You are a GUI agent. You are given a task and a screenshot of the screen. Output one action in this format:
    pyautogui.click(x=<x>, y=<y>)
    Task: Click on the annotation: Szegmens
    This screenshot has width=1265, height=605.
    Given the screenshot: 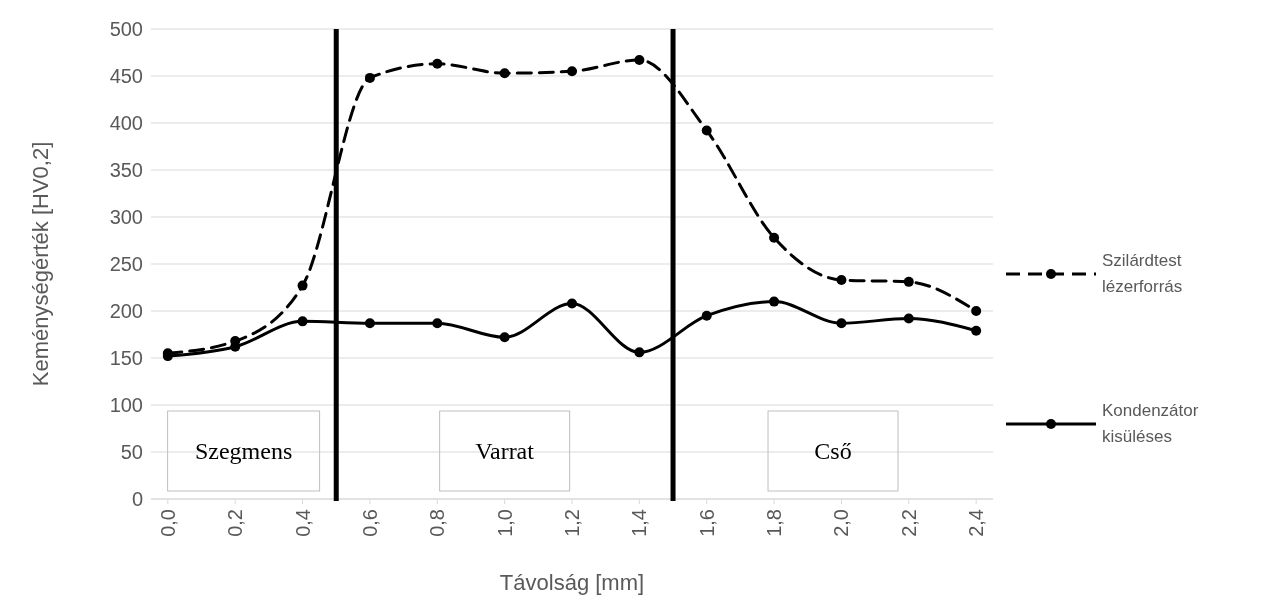 What is the action you would take?
    pyautogui.click(x=243, y=451)
    